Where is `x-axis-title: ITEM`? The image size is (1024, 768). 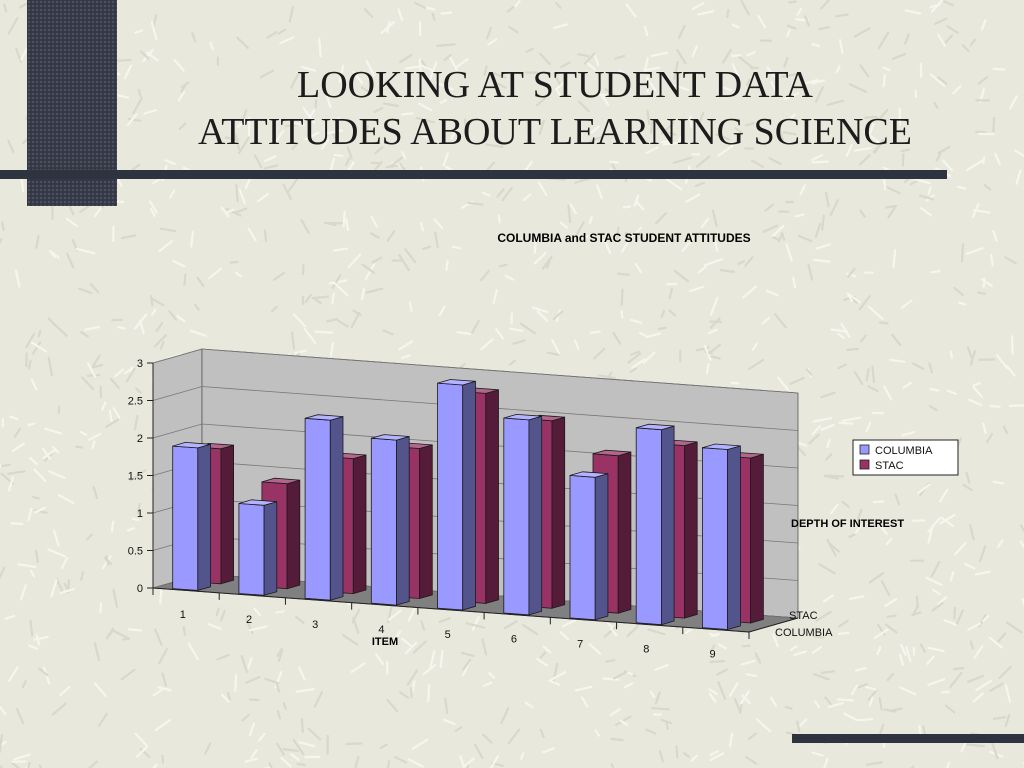 x-axis-title: ITEM is located at coordinates (385, 642).